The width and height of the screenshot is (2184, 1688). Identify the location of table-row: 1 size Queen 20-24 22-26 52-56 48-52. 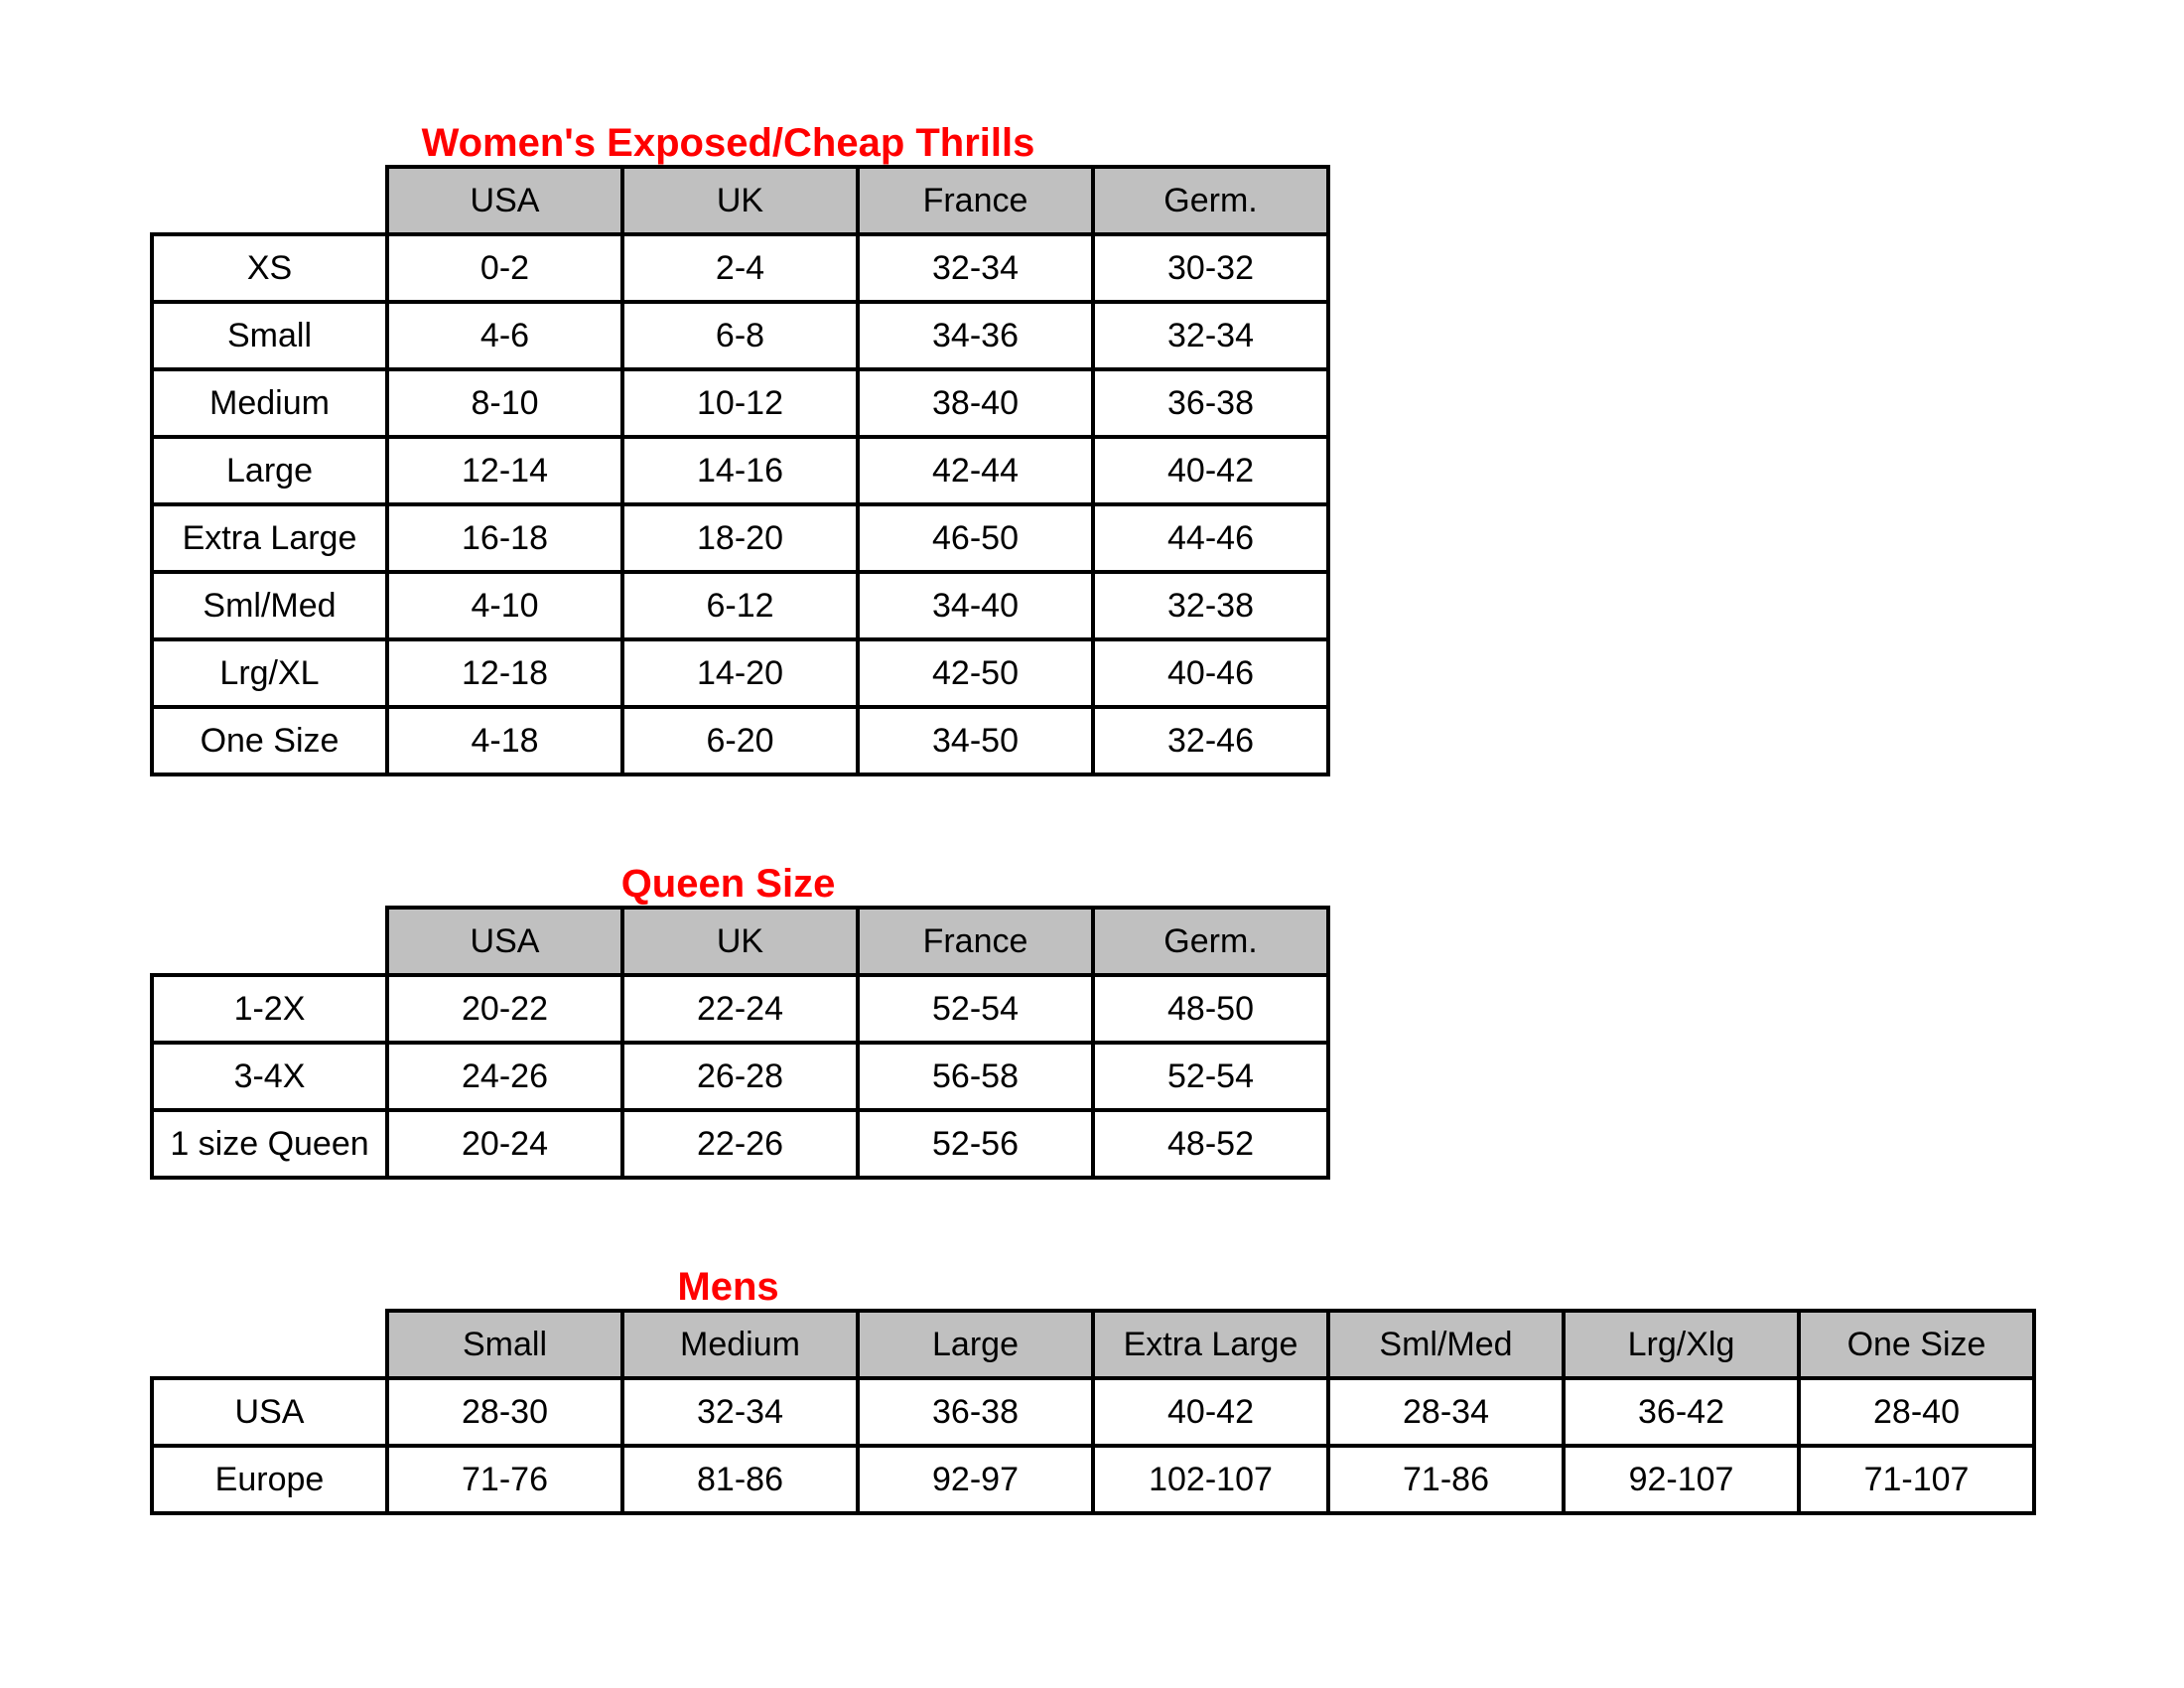
(740, 1144).